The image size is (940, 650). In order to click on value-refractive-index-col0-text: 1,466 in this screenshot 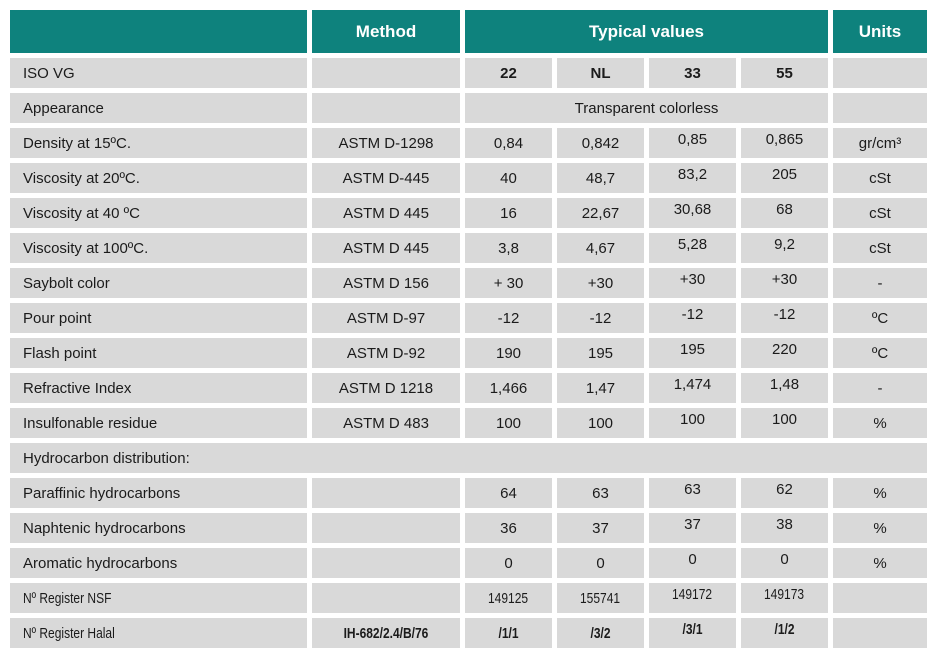, I will do `click(508, 388)`.